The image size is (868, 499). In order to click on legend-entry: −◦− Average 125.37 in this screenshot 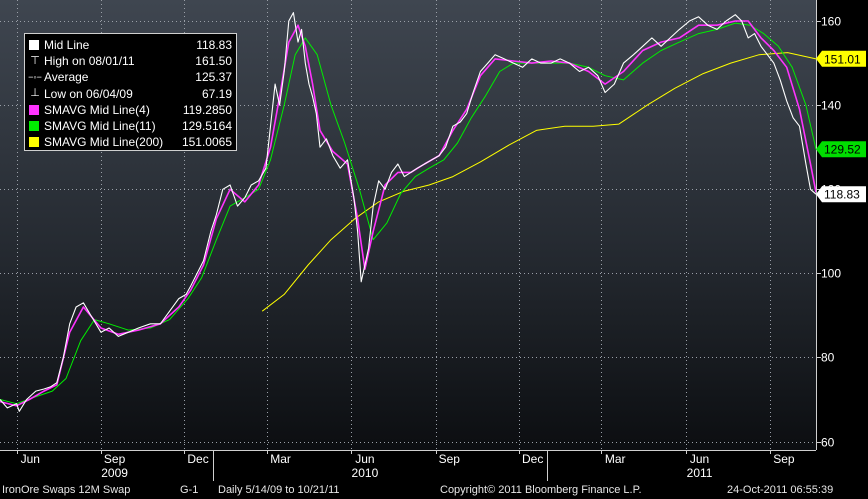, I will do `click(130, 77)`.